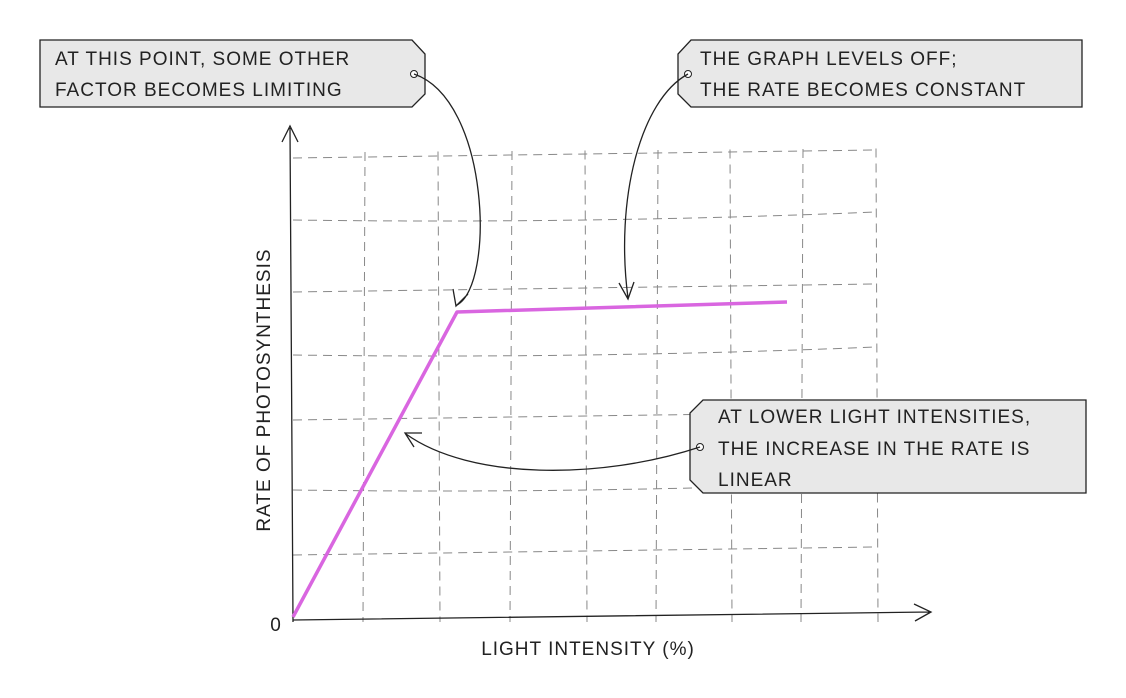  I want to click on annotation-text: AT THIS POINT, SOME OTHER, so click(202, 59).